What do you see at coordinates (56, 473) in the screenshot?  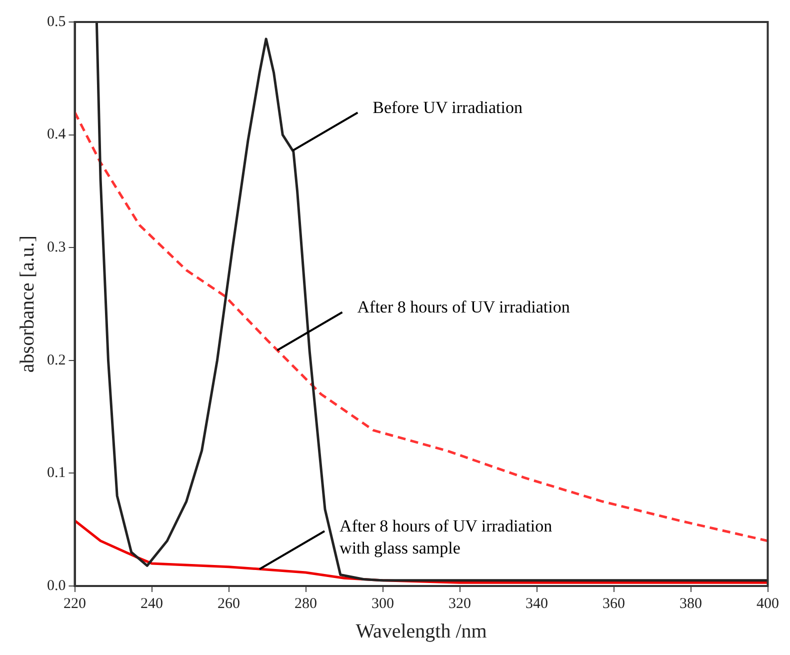 I see `y-tick-label: 0.1` at bounding box center [56, 473].